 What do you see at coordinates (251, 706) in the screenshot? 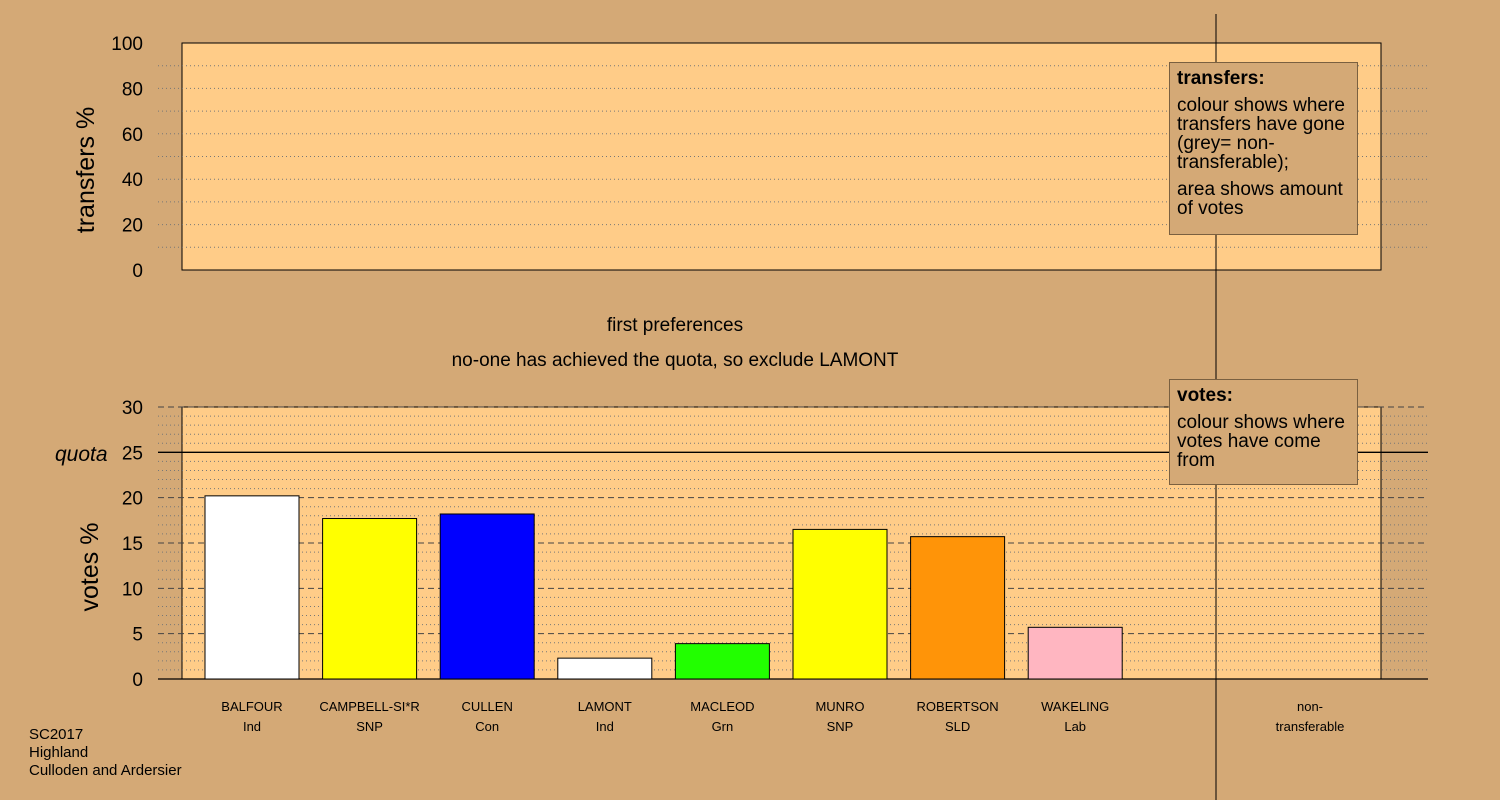
I see `candidate-name: BALFOUR` at bounding box center [251, 706].